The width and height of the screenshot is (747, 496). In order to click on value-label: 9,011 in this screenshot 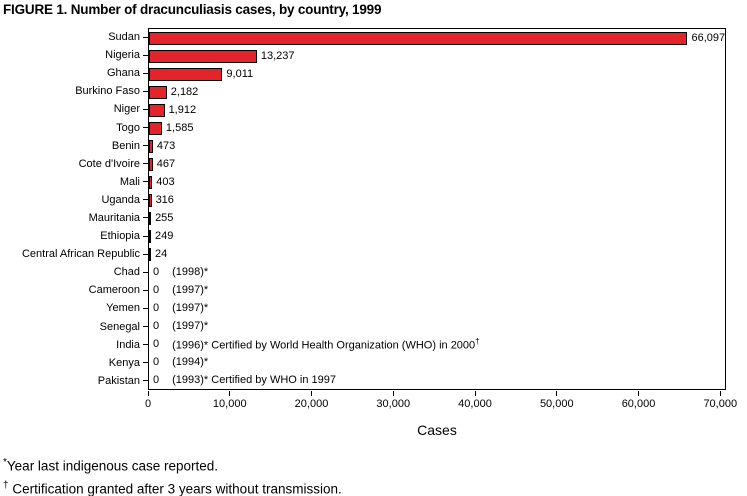, I will do `click(240, 74)`.